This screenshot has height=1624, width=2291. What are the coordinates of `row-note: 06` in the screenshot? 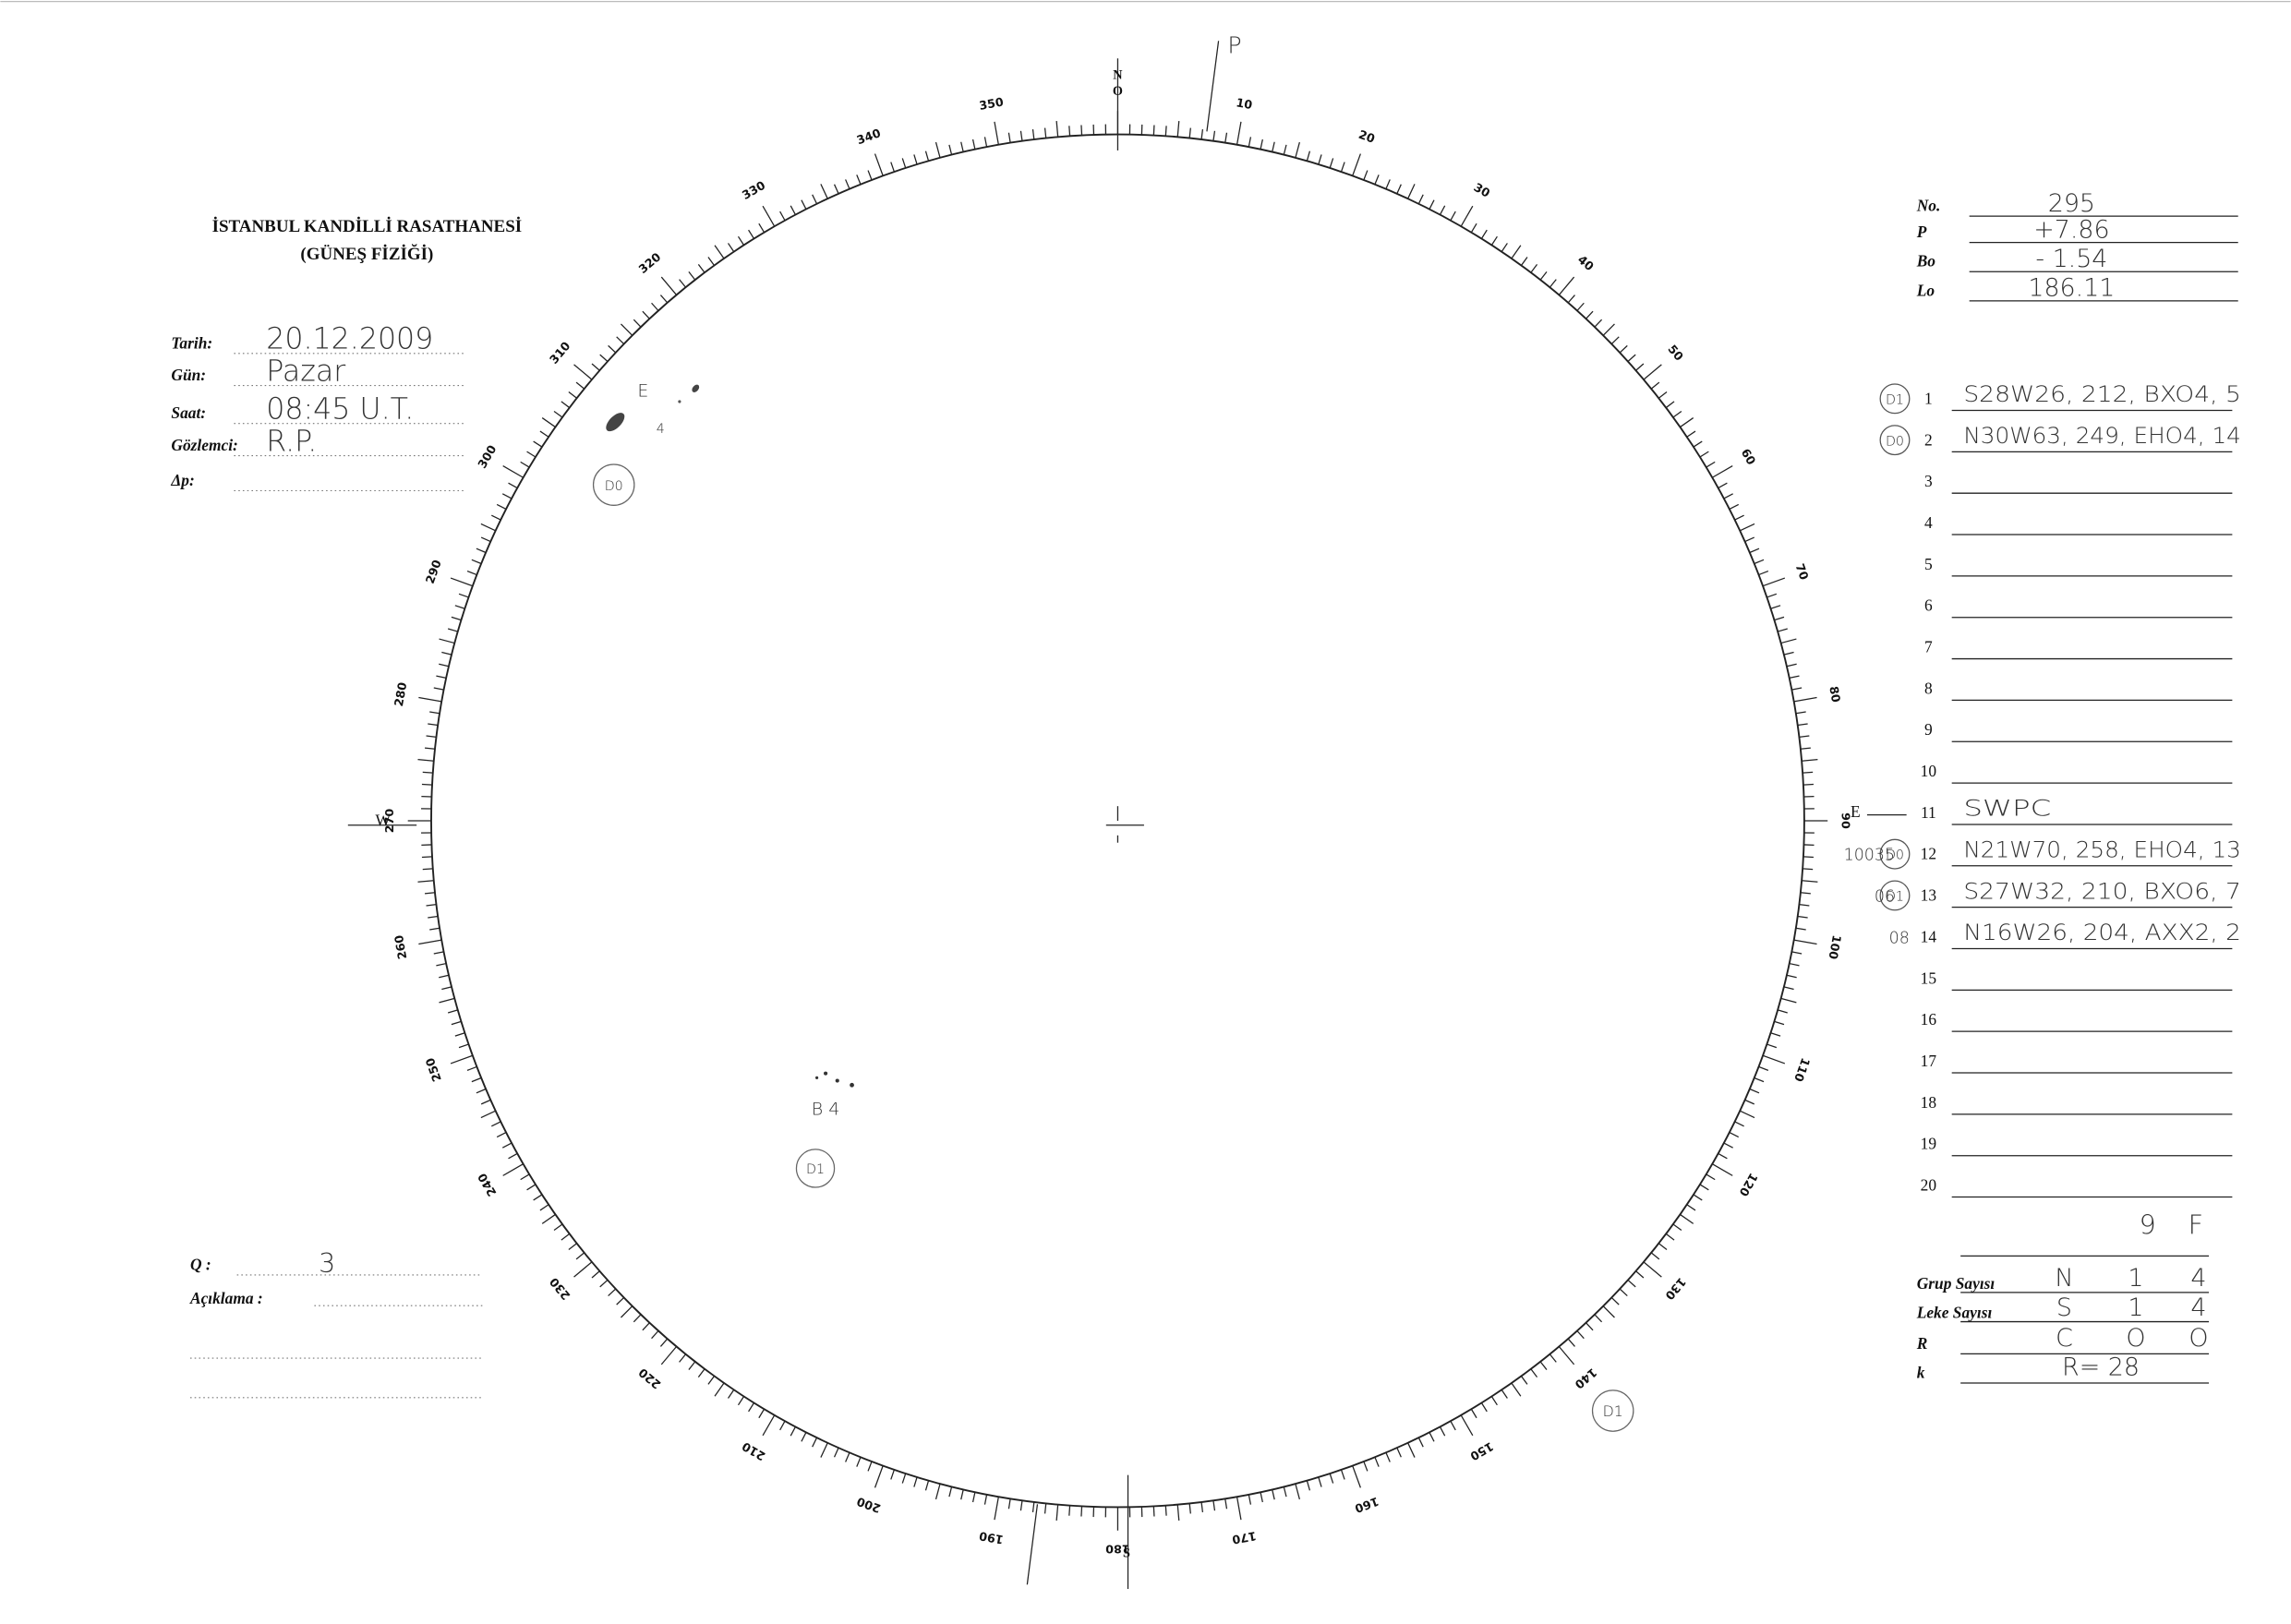 It's located at (1885, 897).